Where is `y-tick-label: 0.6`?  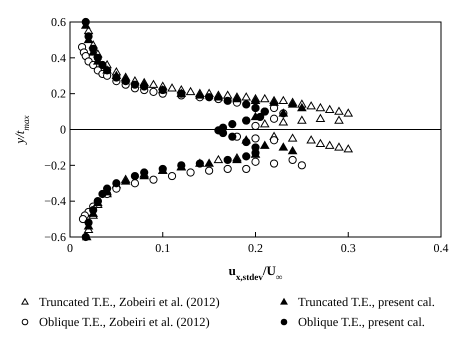 y-tick-label: 0.6 is located at coordinates (58, 22).